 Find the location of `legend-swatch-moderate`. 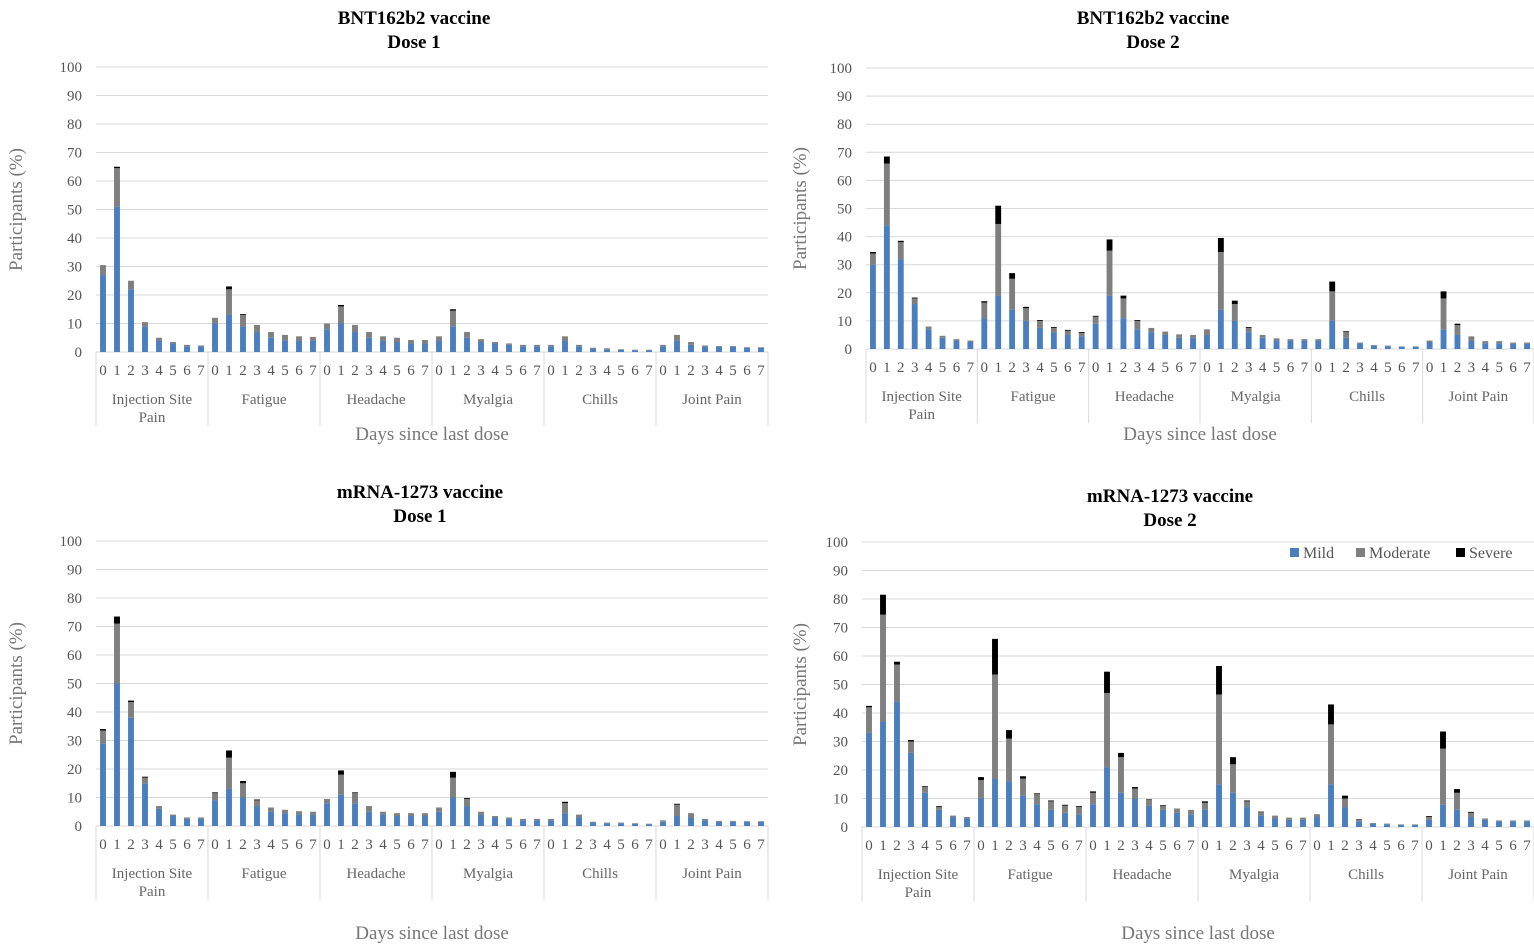

legend-swatch-moderate is located at coordinates (1360, 552).